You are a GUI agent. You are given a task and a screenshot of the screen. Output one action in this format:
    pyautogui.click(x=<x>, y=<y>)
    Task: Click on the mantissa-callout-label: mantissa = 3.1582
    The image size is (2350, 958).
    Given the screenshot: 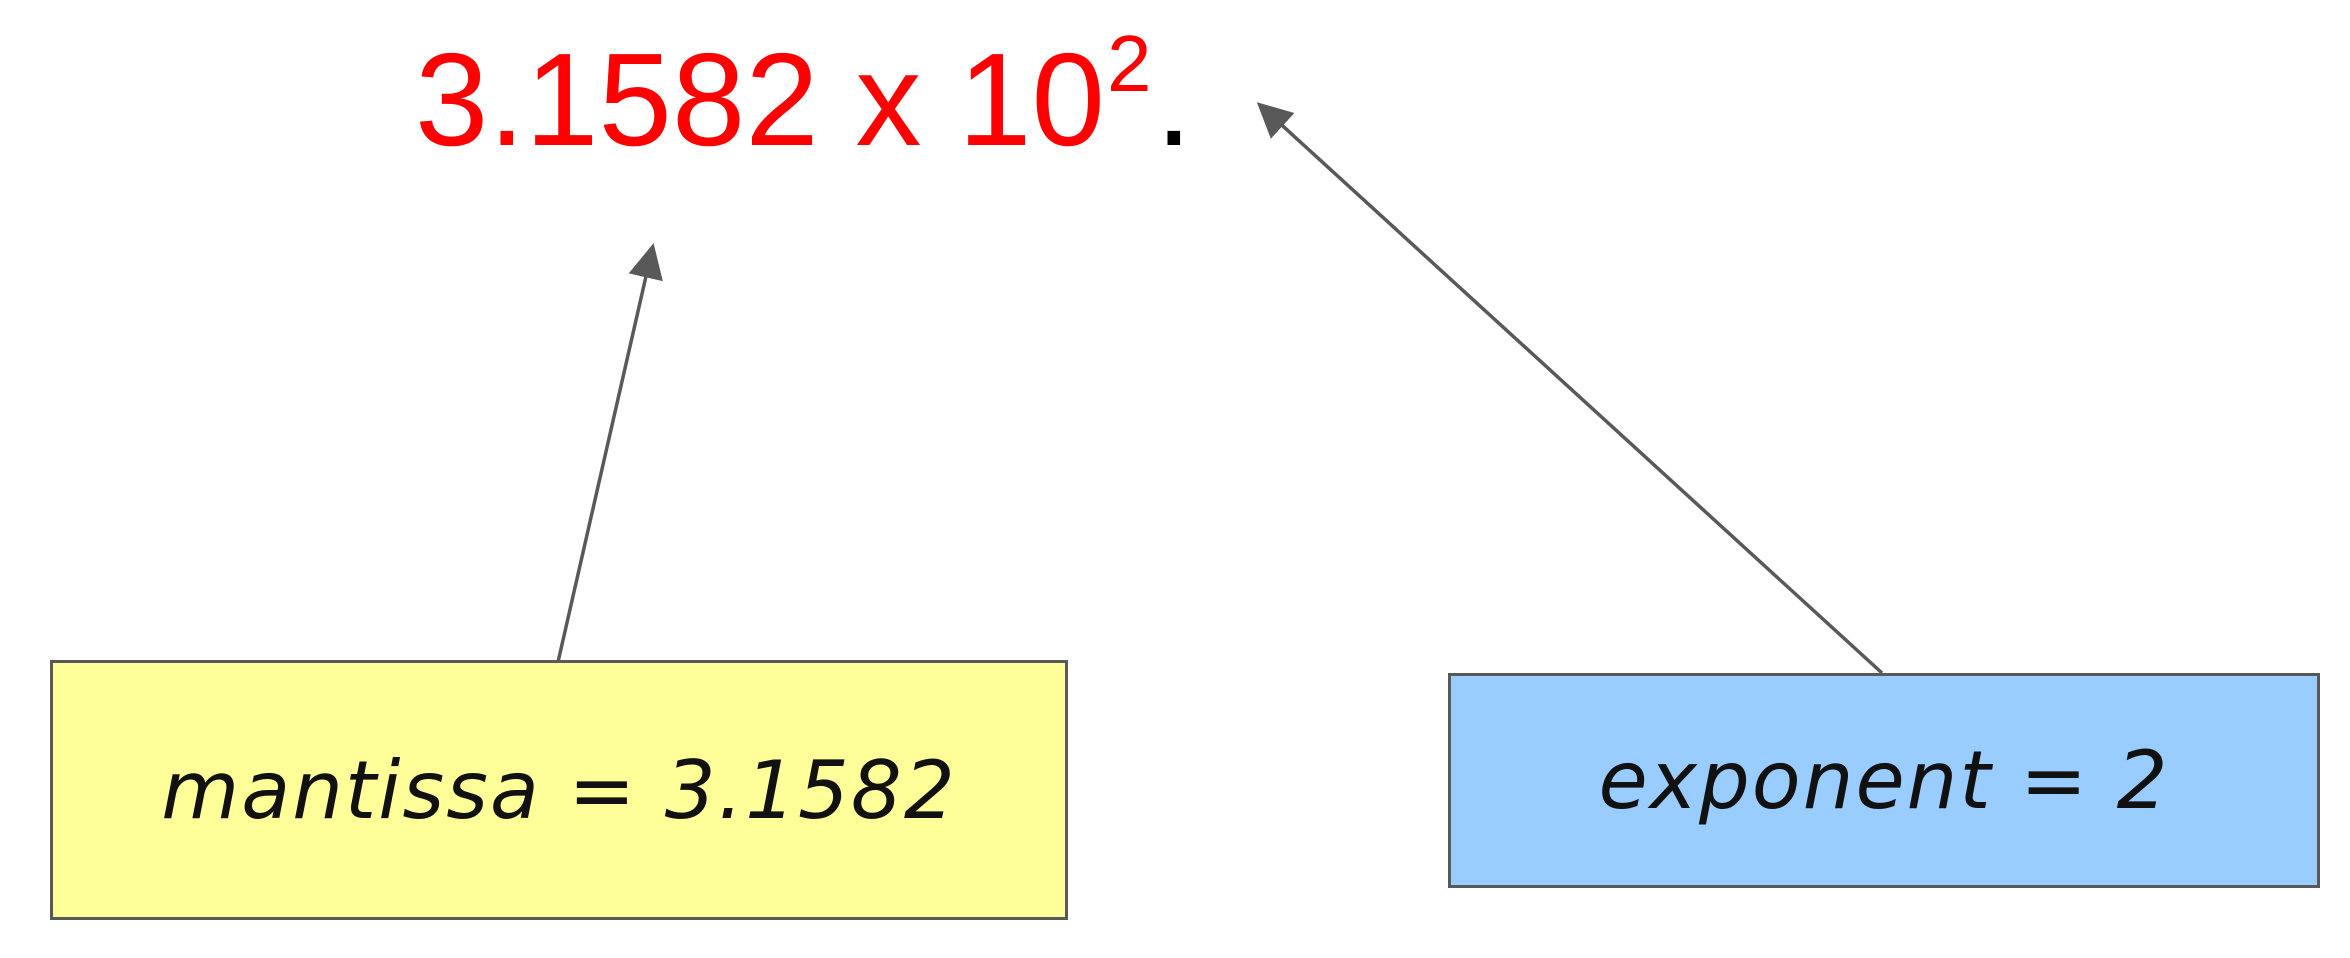 What is the action you would take?
    pyautogui.click(x=559, y=790)
    